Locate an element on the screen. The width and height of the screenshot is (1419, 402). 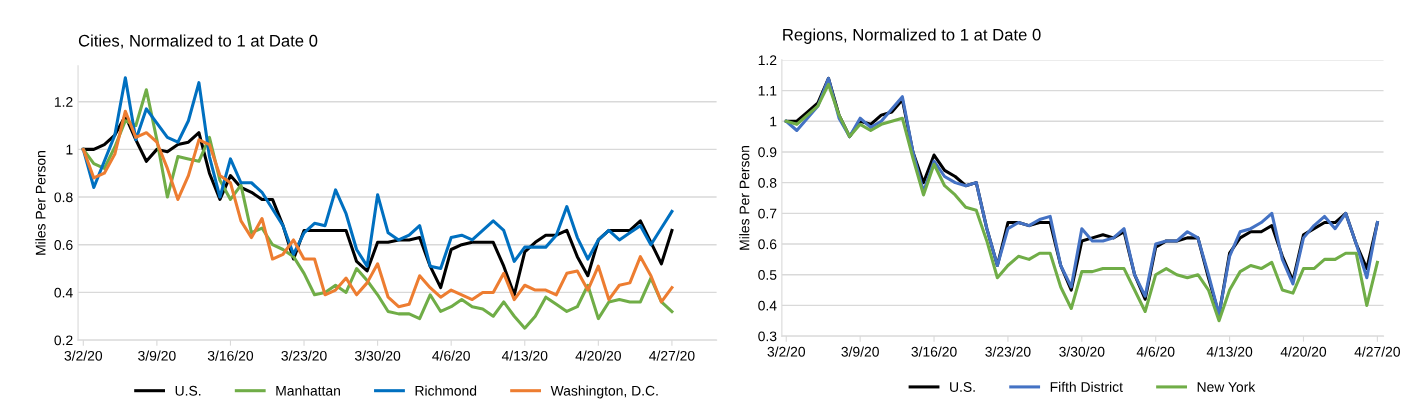
y-tick-label: 0.3 is located at coordinates (767, 336).